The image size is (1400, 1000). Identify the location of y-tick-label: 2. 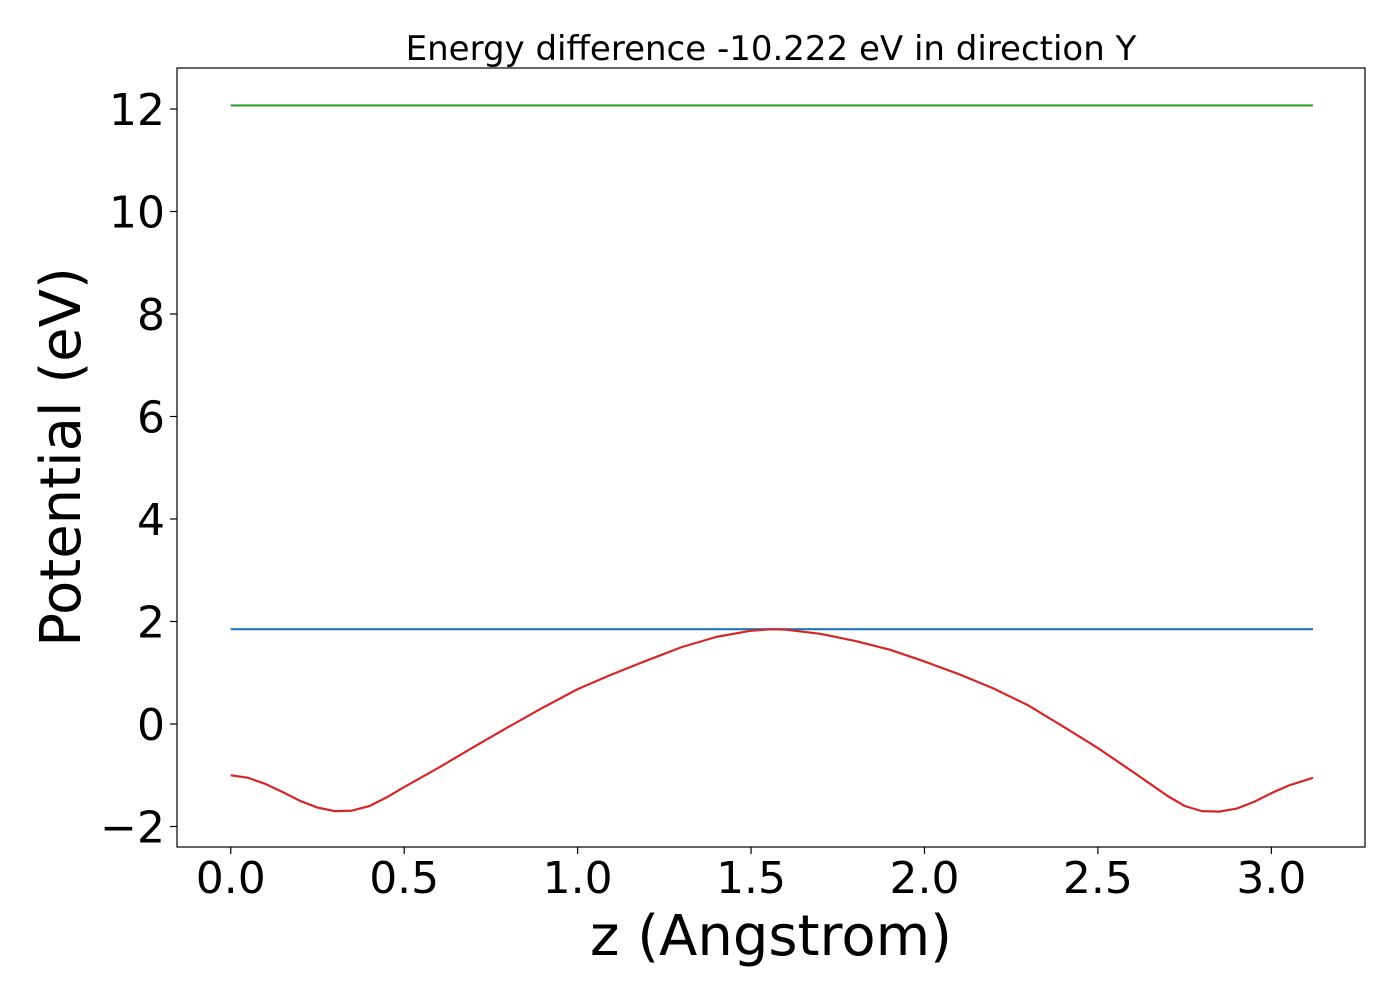
(151, 623).